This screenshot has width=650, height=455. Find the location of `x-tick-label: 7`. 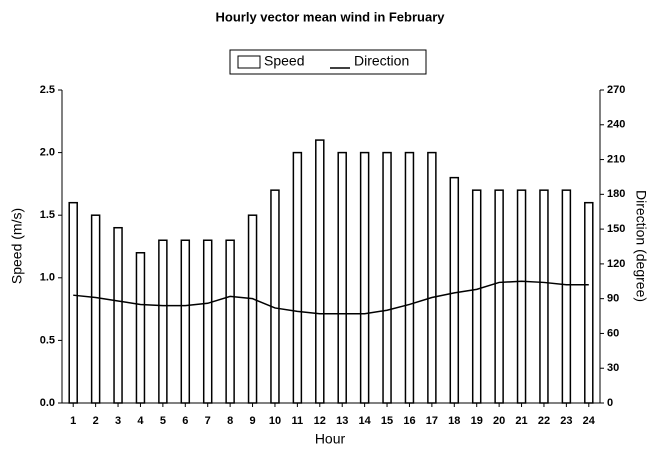

x-tick-label: 7 is located at coordinates (208, 421).